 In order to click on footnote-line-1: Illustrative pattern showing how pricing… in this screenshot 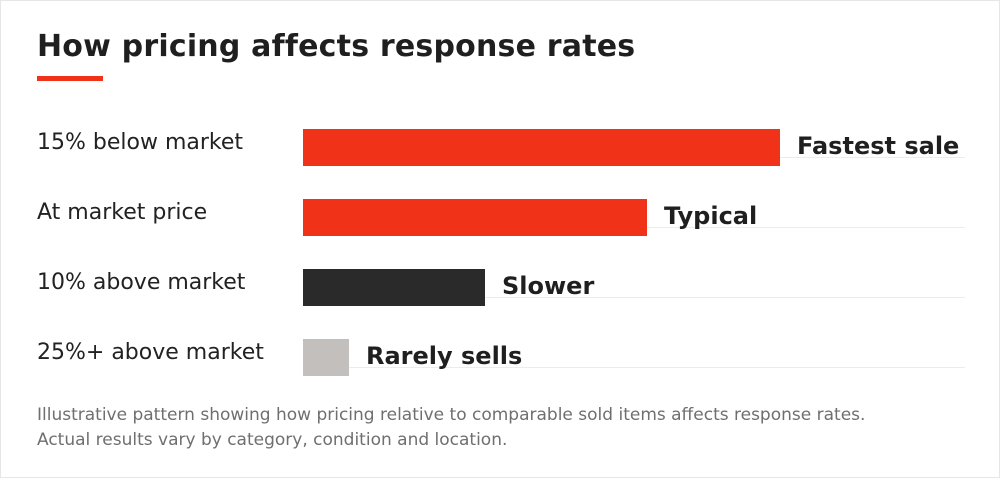, I will do `click(451, 415)`.